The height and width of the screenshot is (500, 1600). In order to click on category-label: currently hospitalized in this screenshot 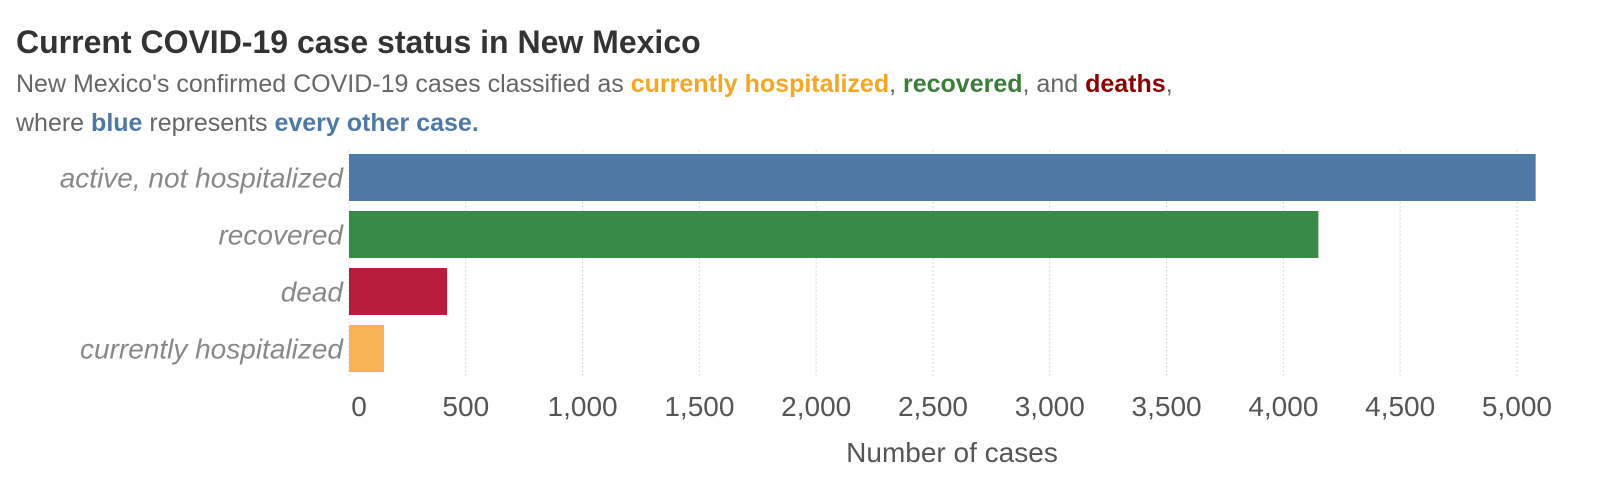, I will do `click(212, 349)`.